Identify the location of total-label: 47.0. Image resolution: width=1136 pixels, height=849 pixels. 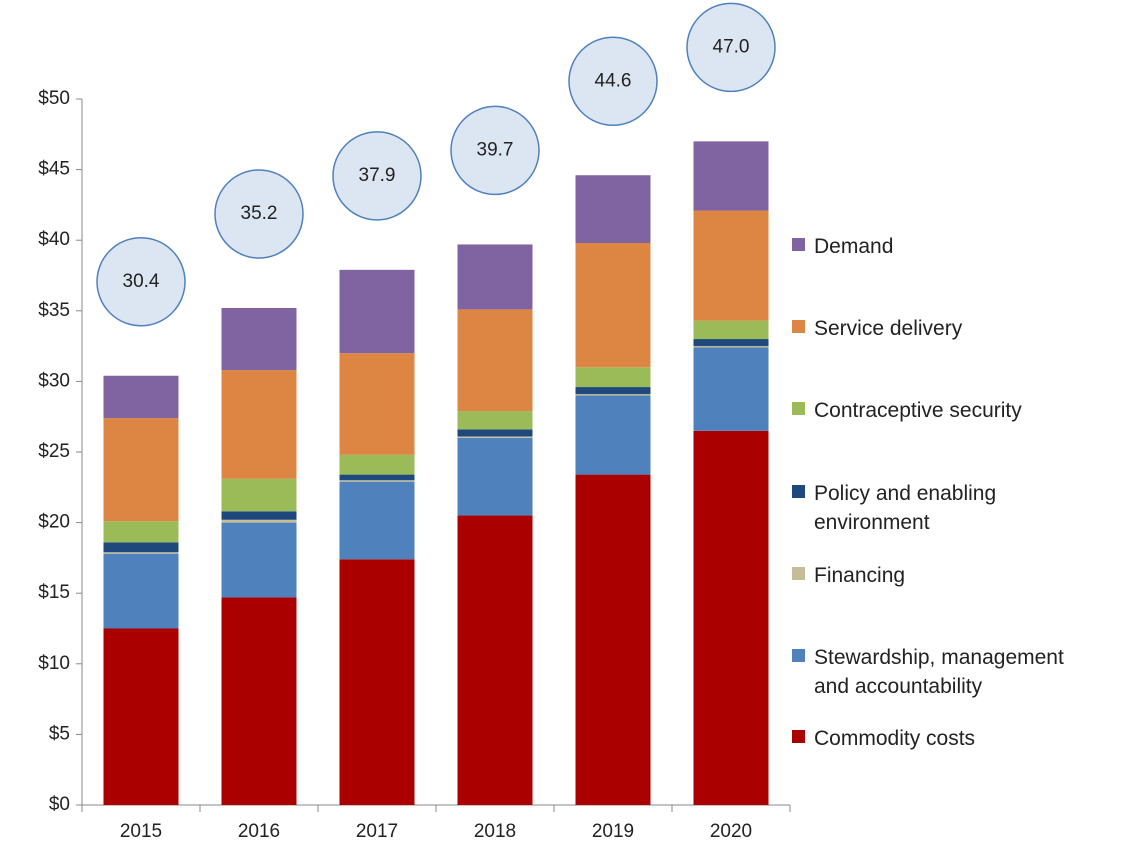
(731, 46).